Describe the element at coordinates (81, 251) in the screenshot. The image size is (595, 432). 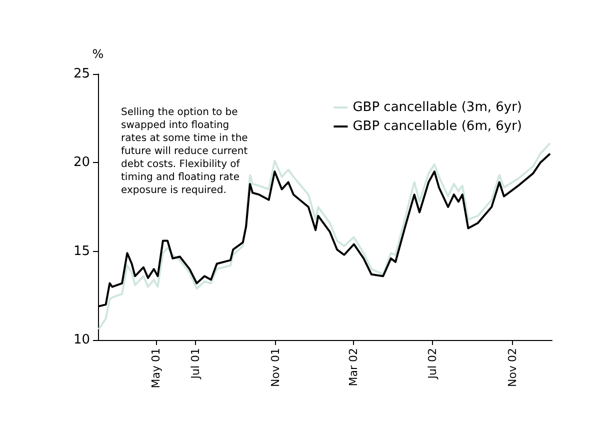
I see `y-tick-label: 15` at that location.